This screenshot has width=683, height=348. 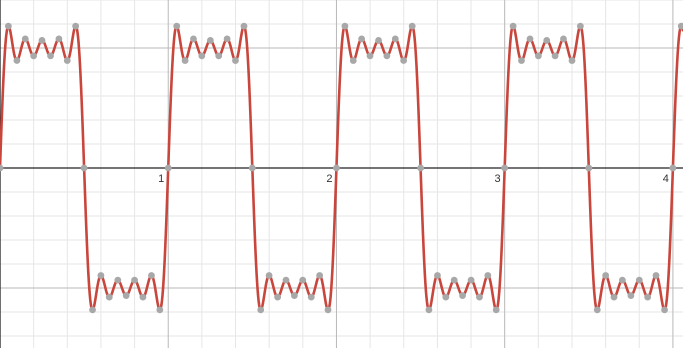 I want to click on tick-labels: 012341-1, so click(x=414, y=179).